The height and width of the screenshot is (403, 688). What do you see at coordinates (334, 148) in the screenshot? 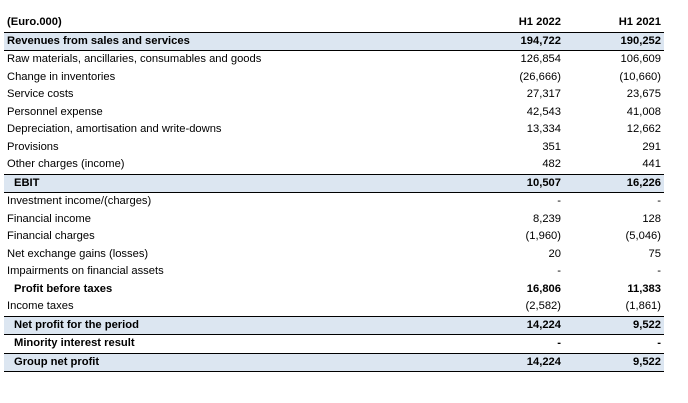
I see `table-row: Provisions 351 291` at bounding box center [334, 148].